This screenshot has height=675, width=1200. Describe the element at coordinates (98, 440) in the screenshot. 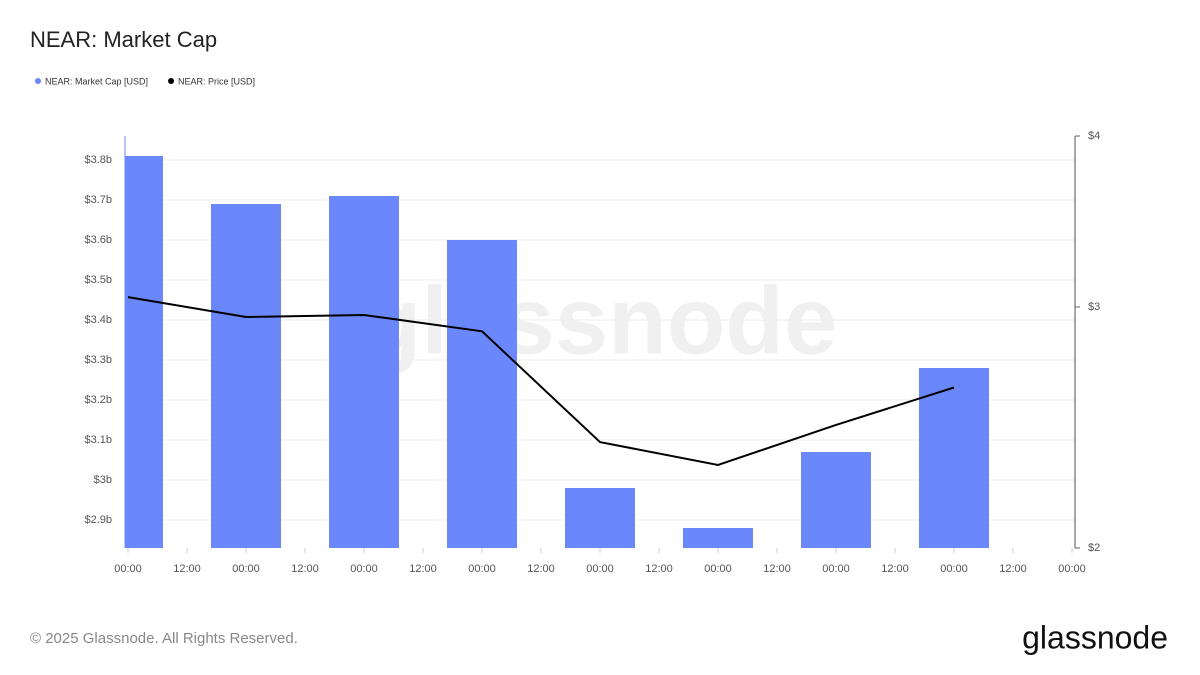

I see `y-tick-label: $3.1b` at that location.